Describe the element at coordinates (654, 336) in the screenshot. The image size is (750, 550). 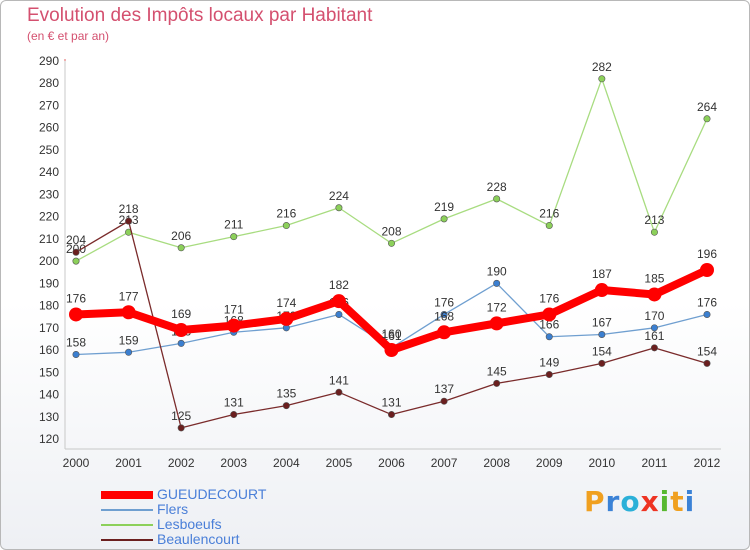
I see `data-label-beaulencourt: 161` at that location.